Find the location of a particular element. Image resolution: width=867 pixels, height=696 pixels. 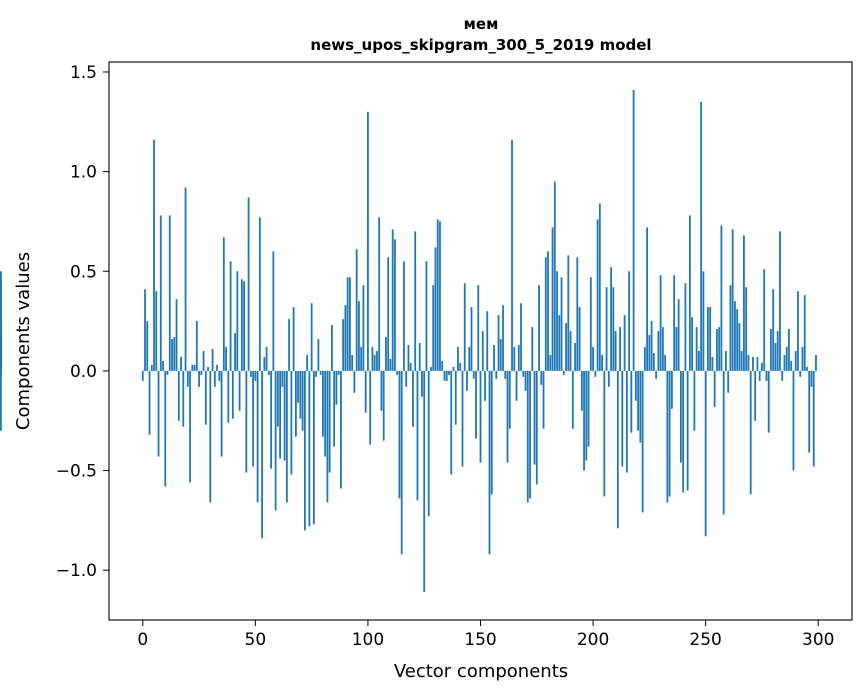

y-axis-label: Components values is located at coordinates (23, 341).